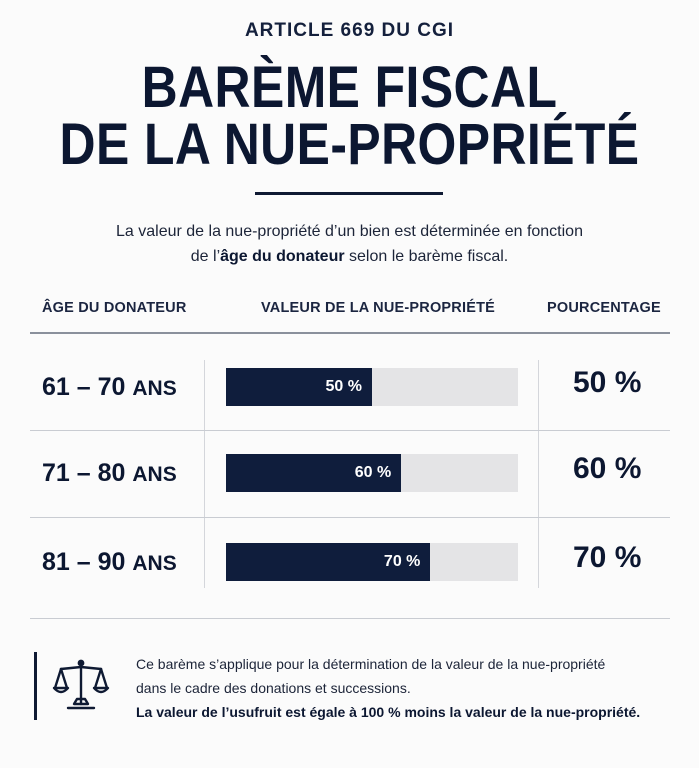 Image resolution: width=699 pixels, height=768 pixels. Describe the element at coordinates (426, 256) in the screenshot. I see `intro-line-2-after: selon le barème fiscal.` at that location.